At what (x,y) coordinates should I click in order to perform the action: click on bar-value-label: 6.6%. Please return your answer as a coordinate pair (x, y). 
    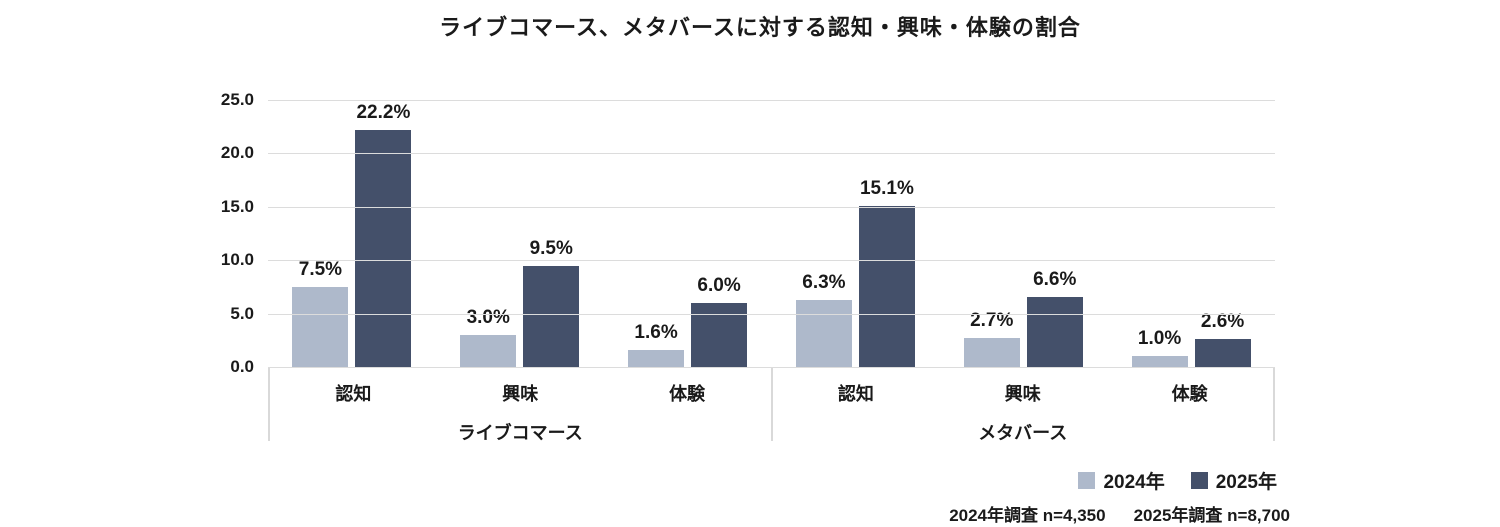
    Looking at the image, I should click on (1055, 279).